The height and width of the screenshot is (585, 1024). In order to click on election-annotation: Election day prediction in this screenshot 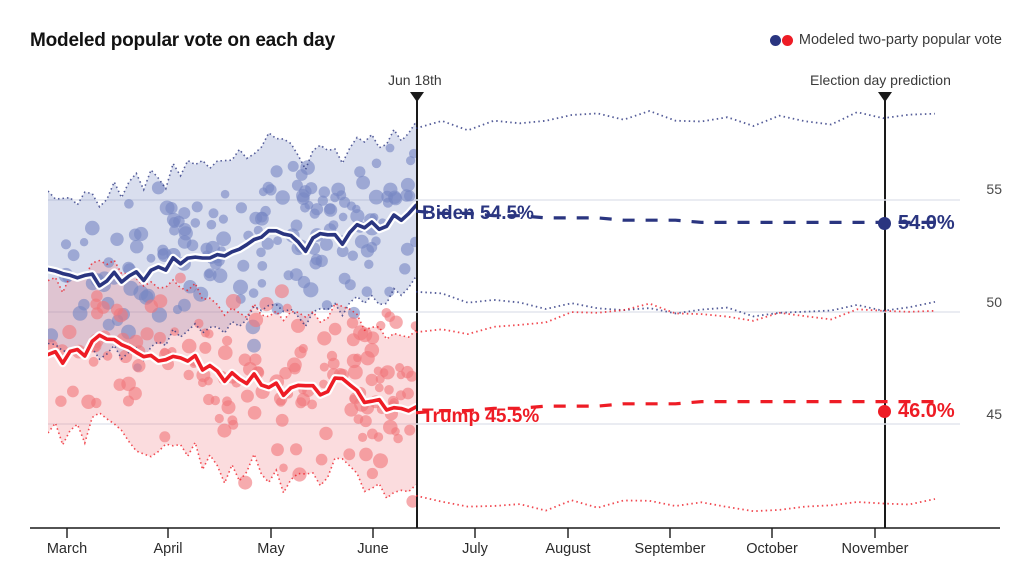, I will do `click(880, 80)`.